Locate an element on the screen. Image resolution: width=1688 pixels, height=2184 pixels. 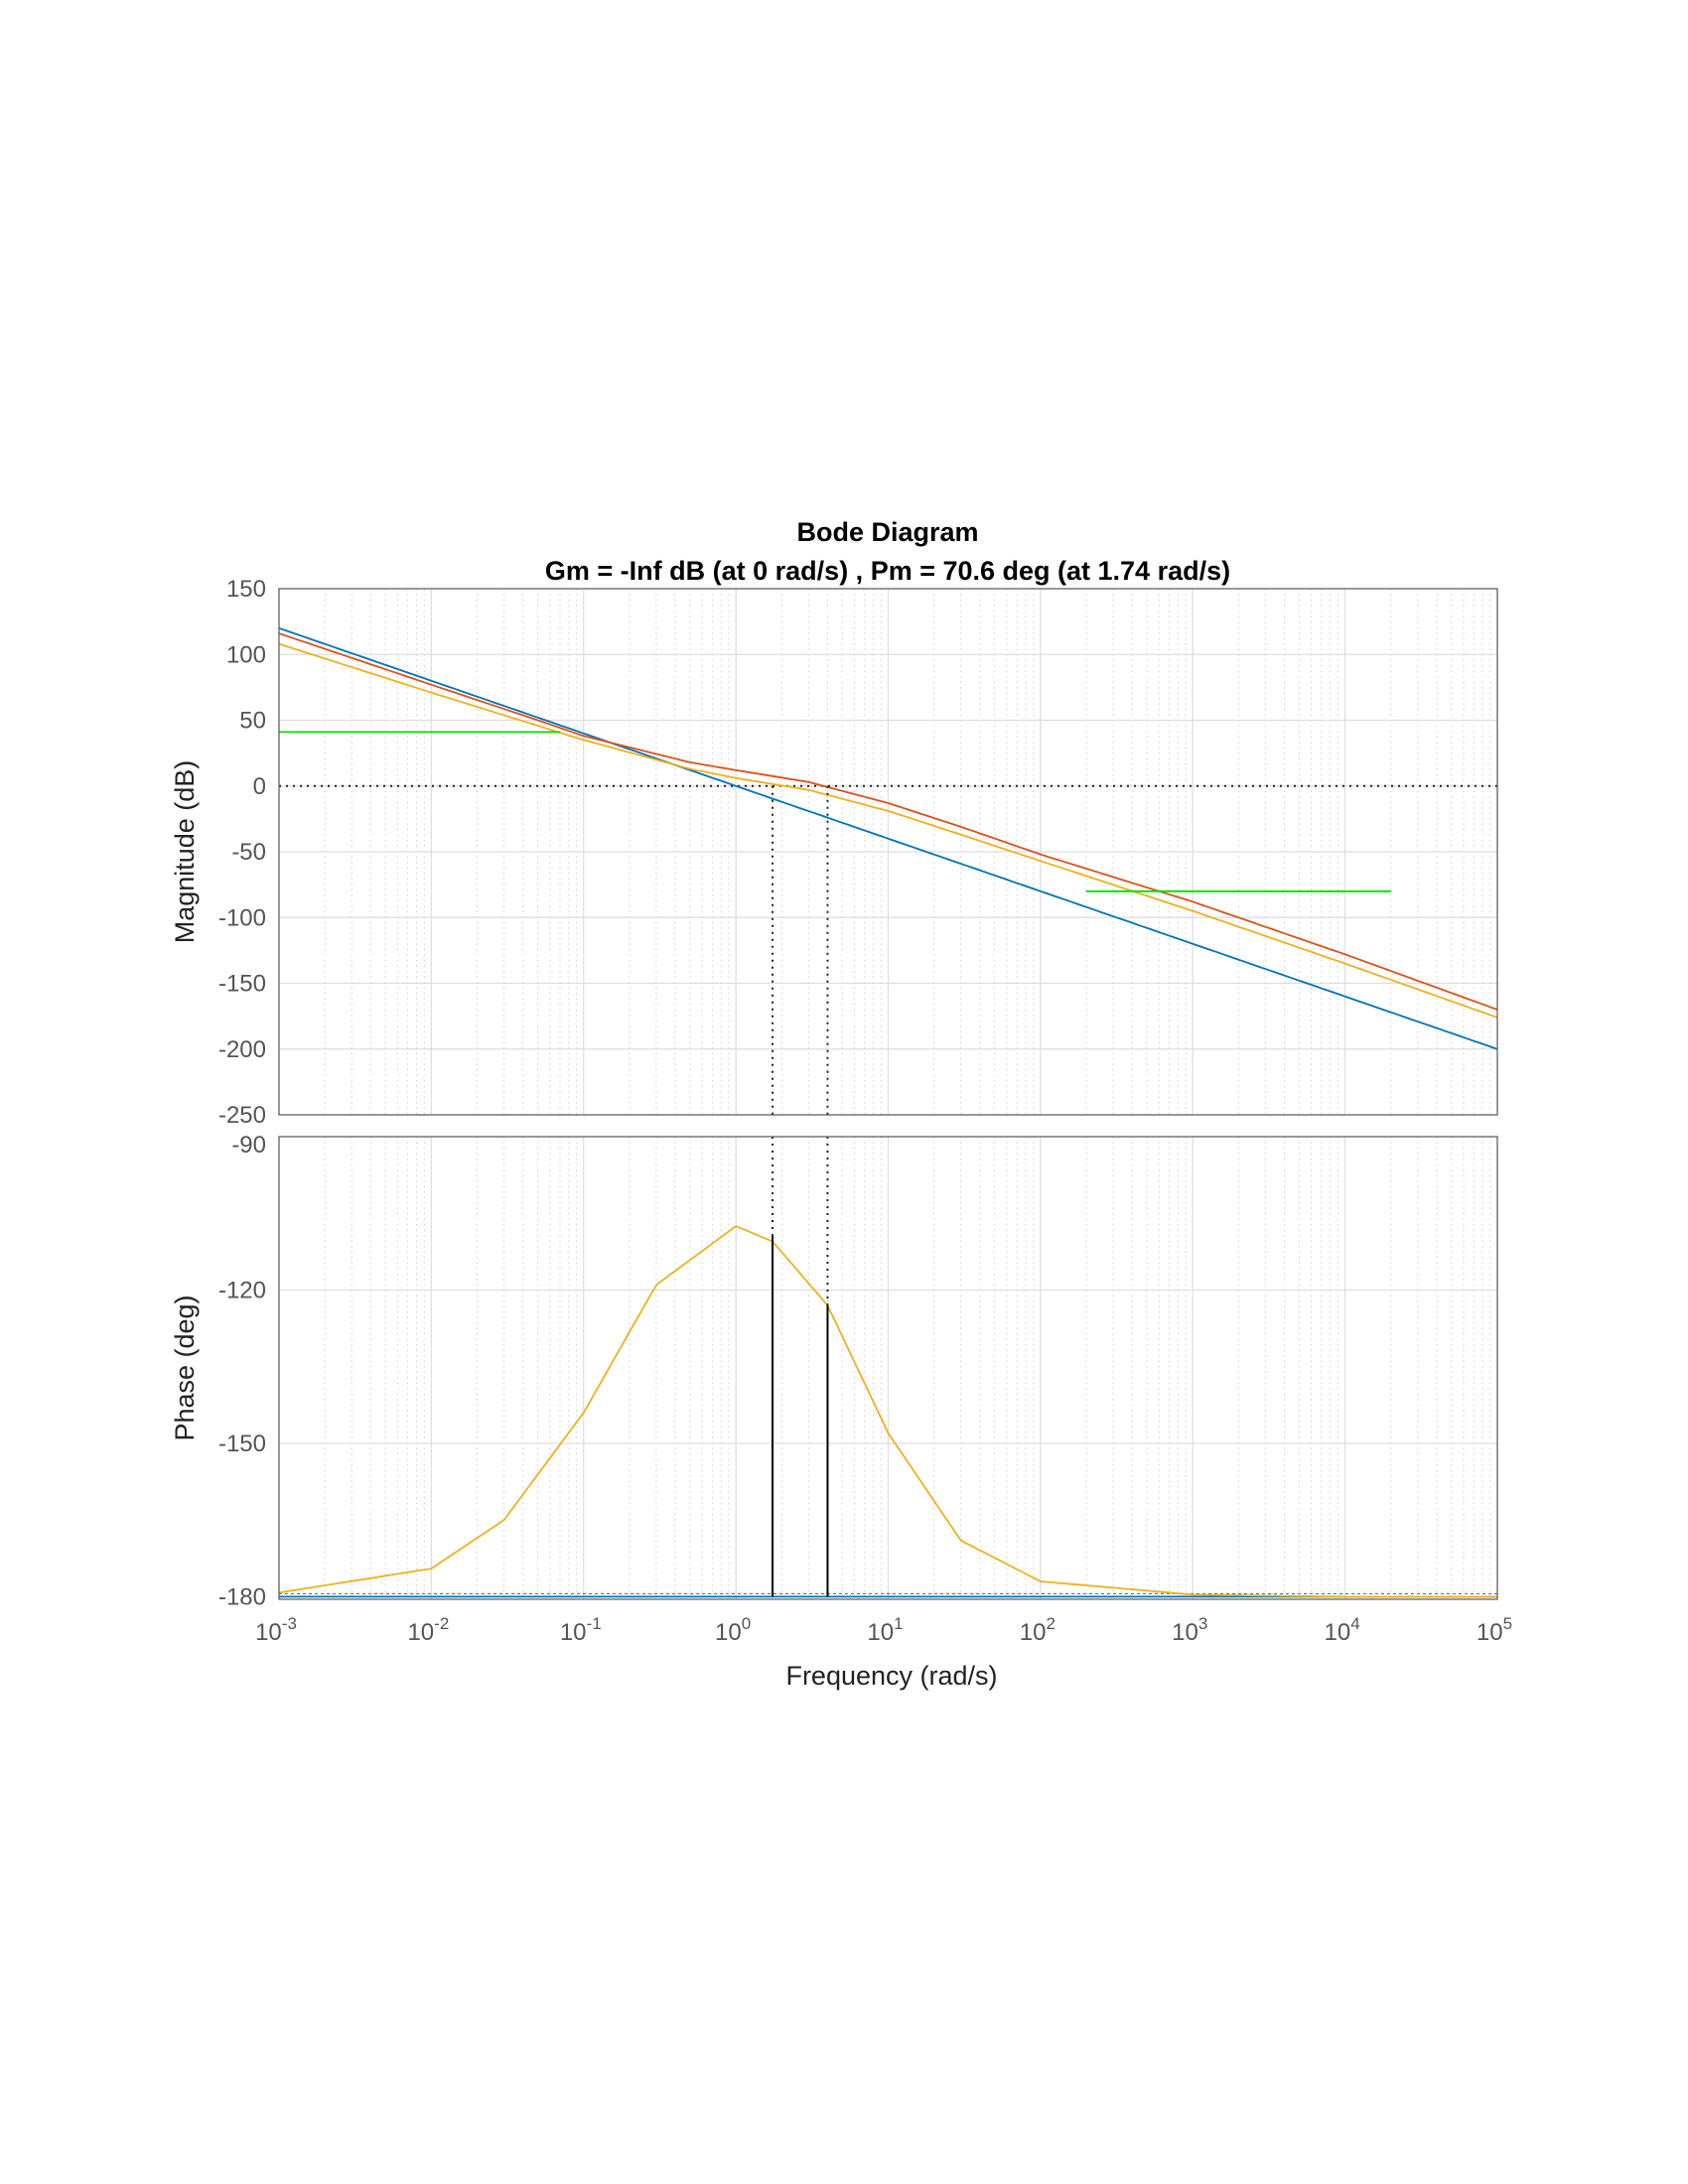
phase-tick-label: -150 is located at coordinates (242, 1444).